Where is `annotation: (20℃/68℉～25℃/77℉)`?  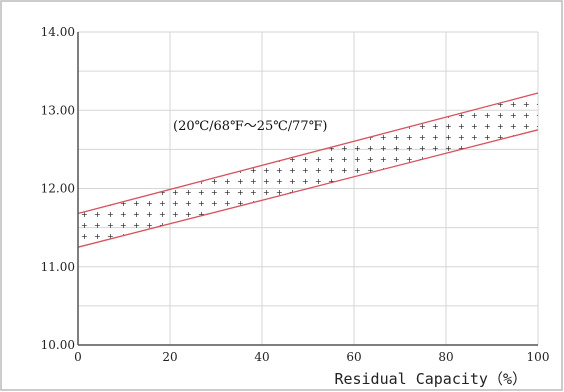 annotation: (20℃/68℉～25℃/77℉) is located at coordinates (250, 126).